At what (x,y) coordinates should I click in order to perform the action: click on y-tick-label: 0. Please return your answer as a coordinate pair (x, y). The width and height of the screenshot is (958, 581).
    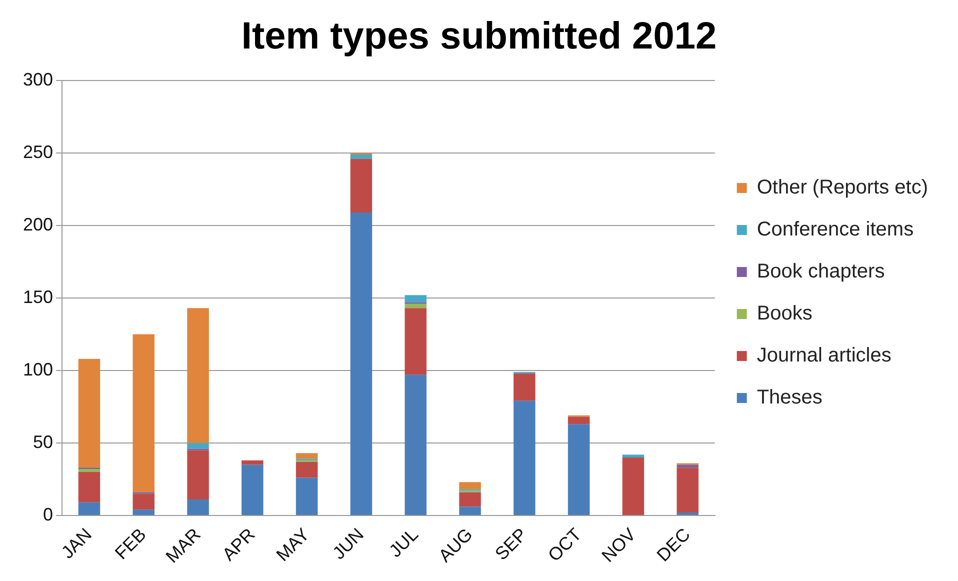
    Looking at the image, I should click on (48, 514).